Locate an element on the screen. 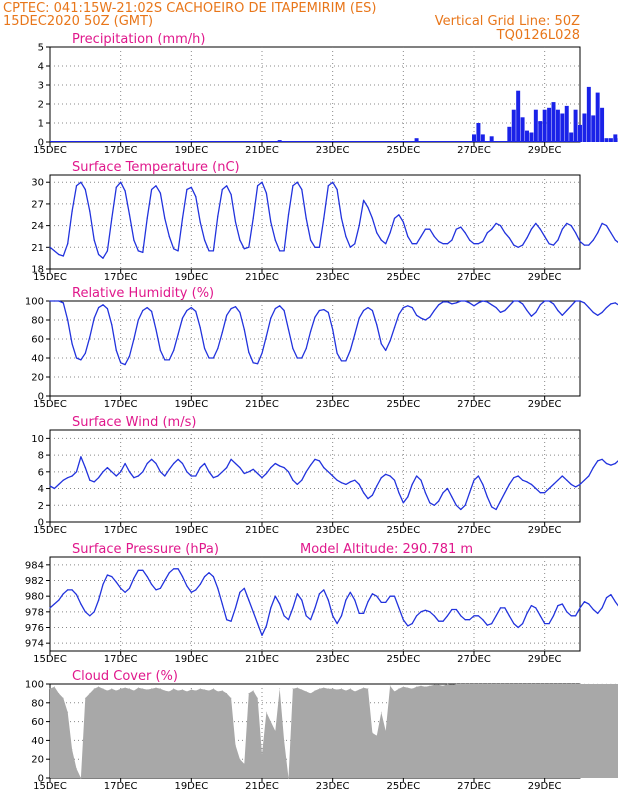 Image resolution: width=618 pixels, height=800 pixels. y-tick-label: 60 is located at coordinates (37, 722).